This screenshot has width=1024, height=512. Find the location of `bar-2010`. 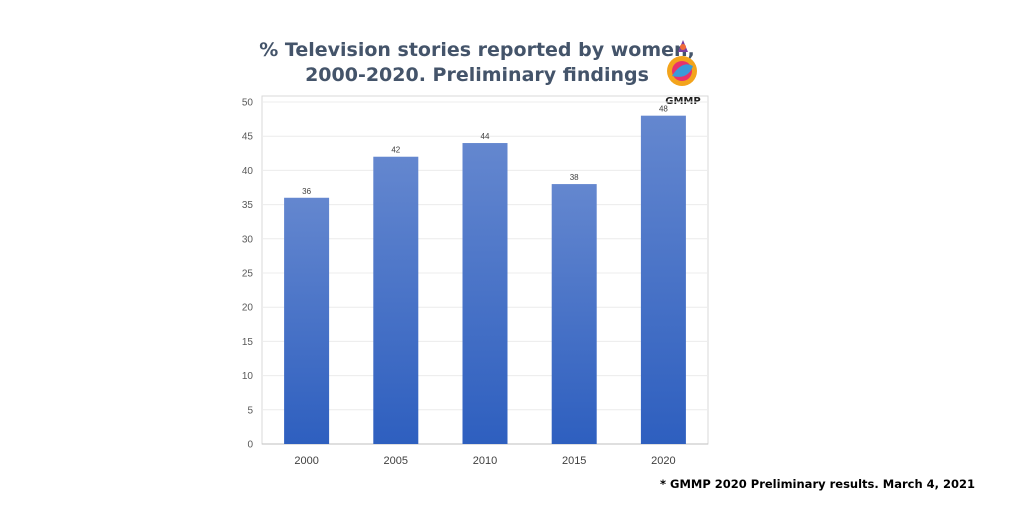

bar-2010 is located at coordinates (485, 294).